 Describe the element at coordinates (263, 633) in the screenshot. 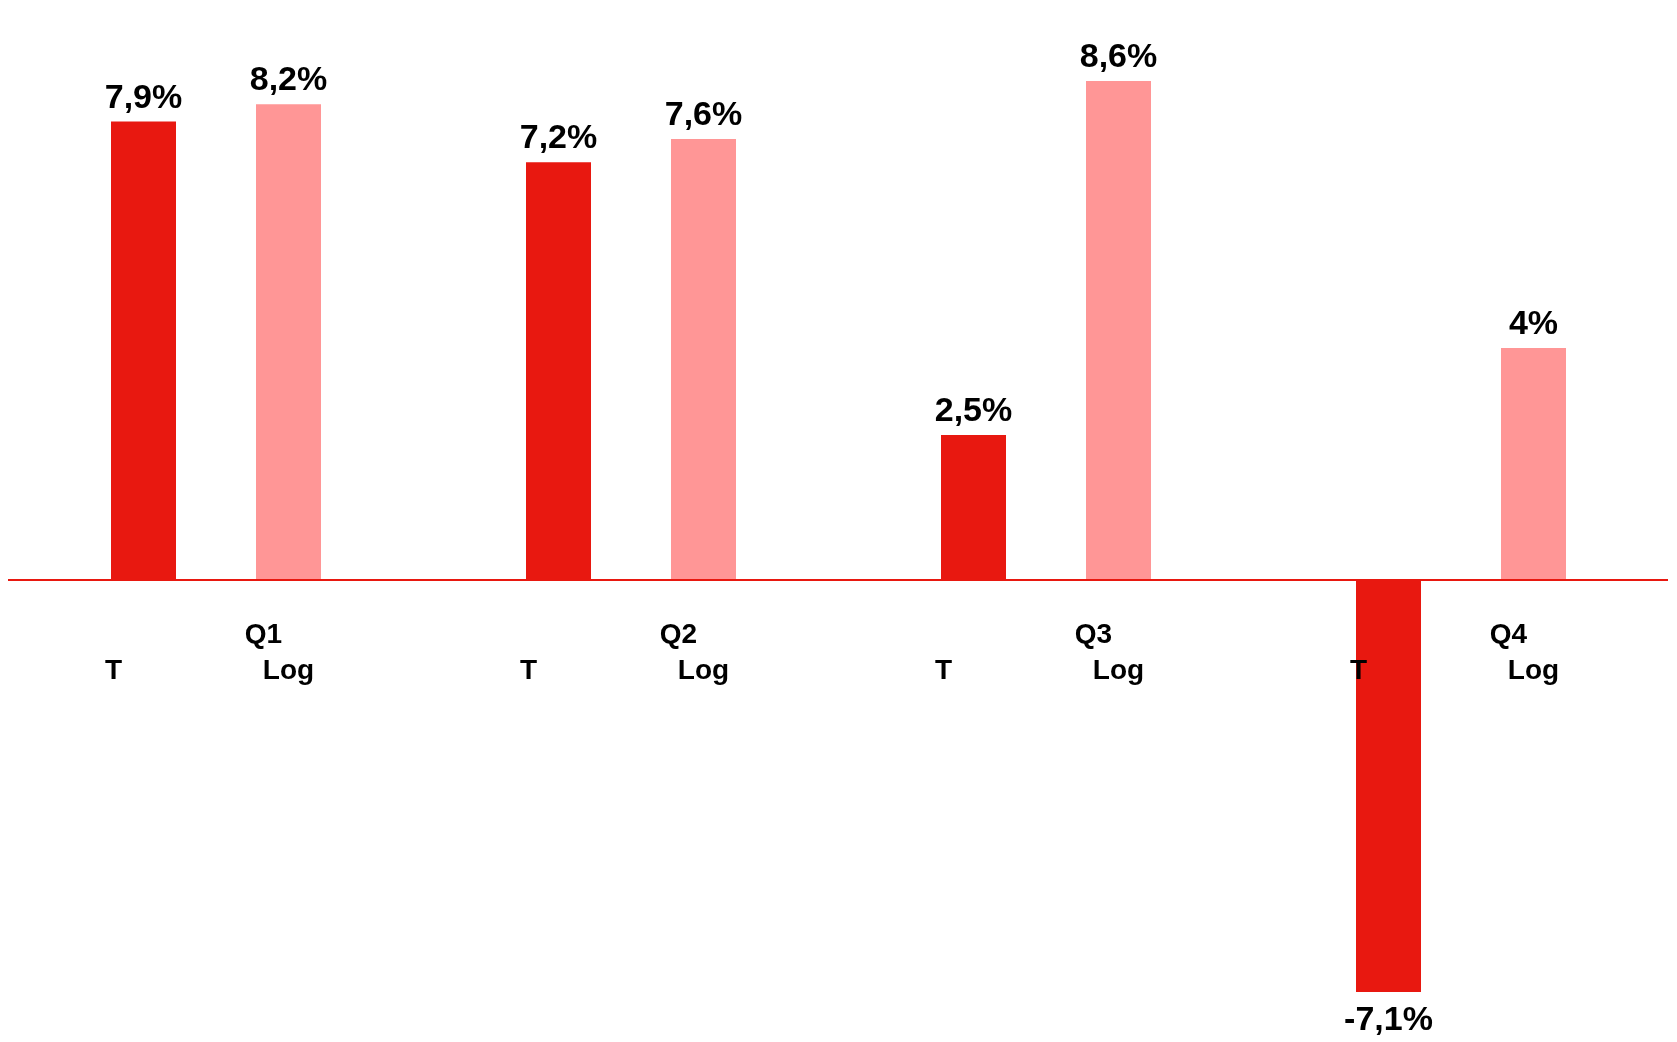

I see `x-tick-label: Q1` at that location.